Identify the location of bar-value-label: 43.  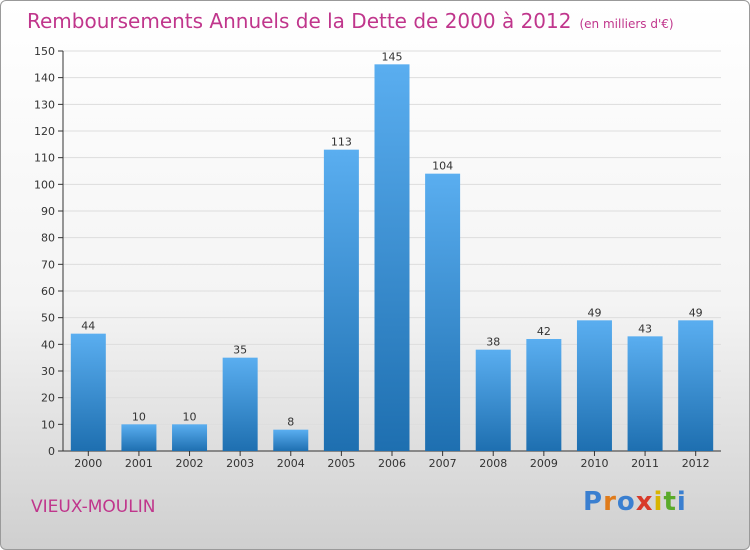
(645, 328).